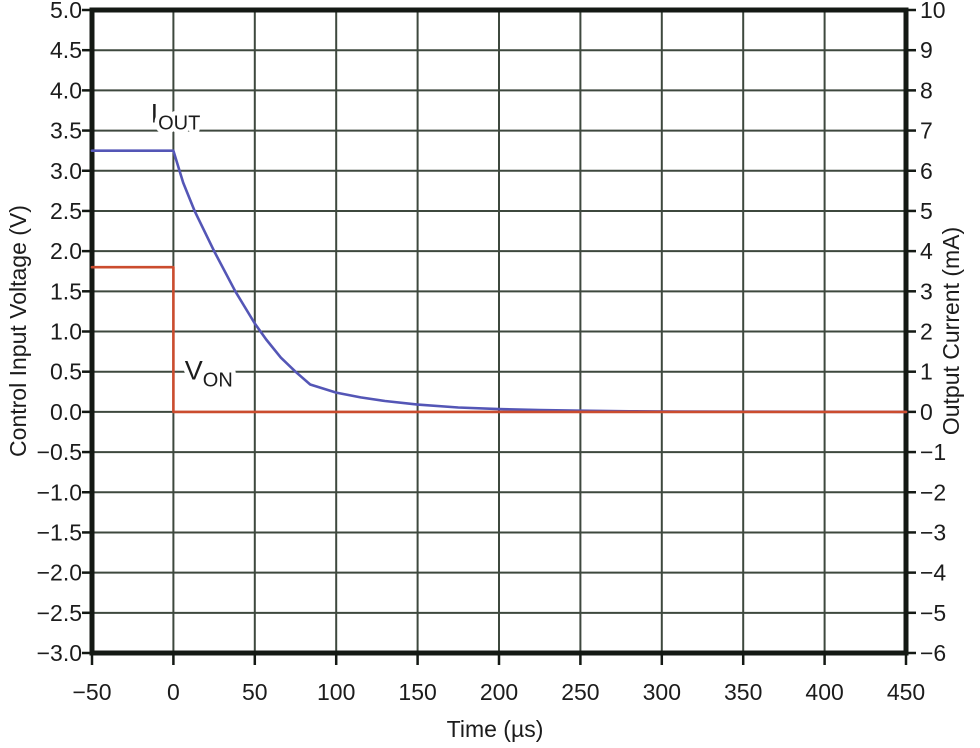 This screenshot has height=748, width=980. Describe the element at coordinates (906, 692) in the screenshot. I see `x-tick-label: 450` at that location.